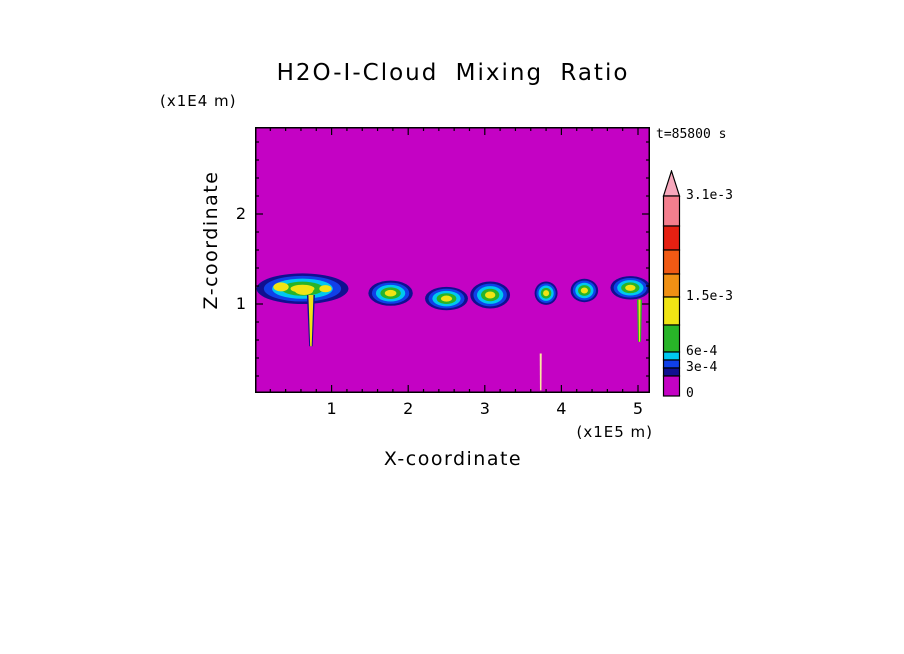 Image resolution: width=904 pixels, height=654 pixels. What do you see at coordinates (709, 296) in the screenshot?
I see `colorbar-value-label: 1.5e-3` at bounding box center [709, 296].